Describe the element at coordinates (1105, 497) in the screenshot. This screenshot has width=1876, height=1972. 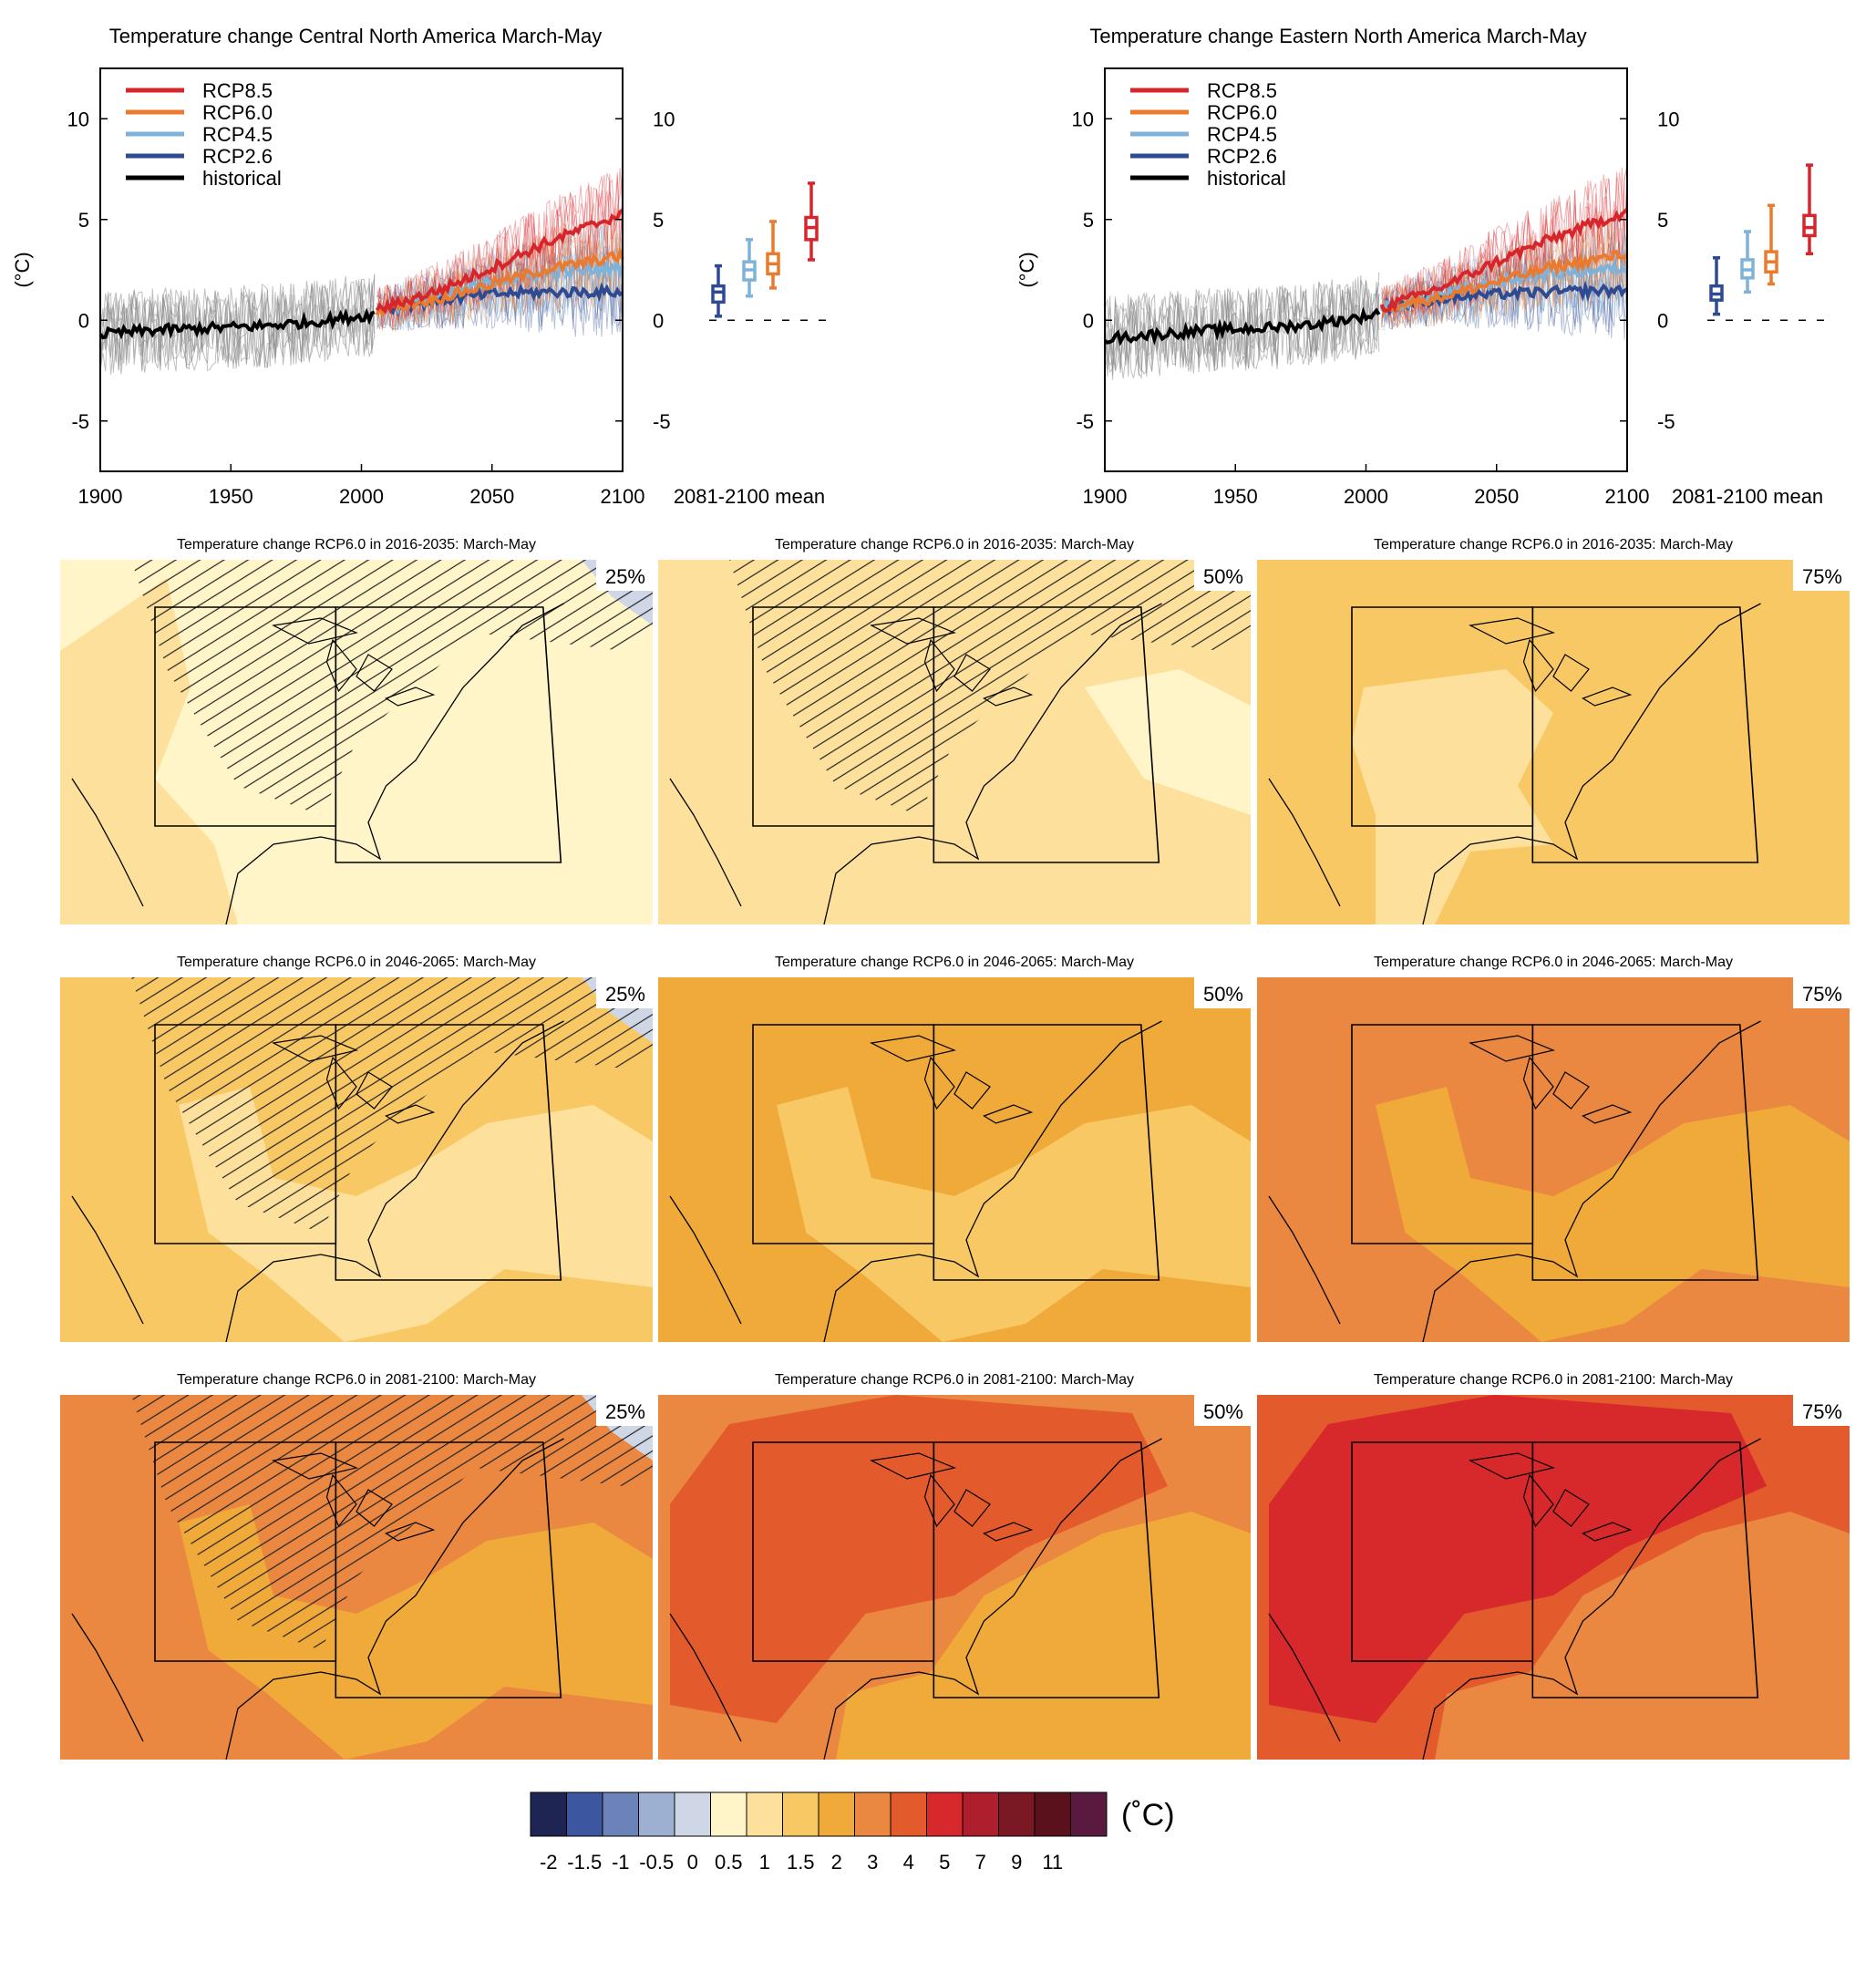
I see `x-tick-label: 1900` at that location.